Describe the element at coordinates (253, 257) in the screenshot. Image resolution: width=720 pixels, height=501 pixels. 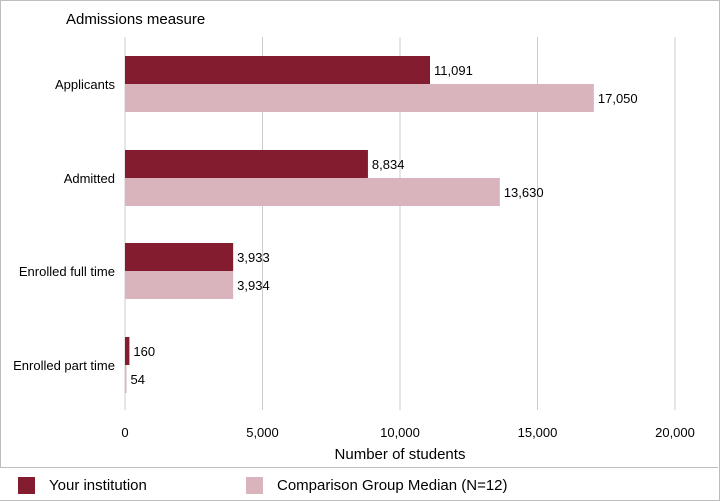
I see `data-label-s0-2: 3,933` at that location.